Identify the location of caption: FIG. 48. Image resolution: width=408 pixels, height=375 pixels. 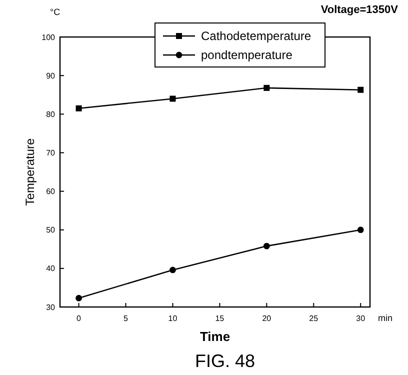
(225, 361).